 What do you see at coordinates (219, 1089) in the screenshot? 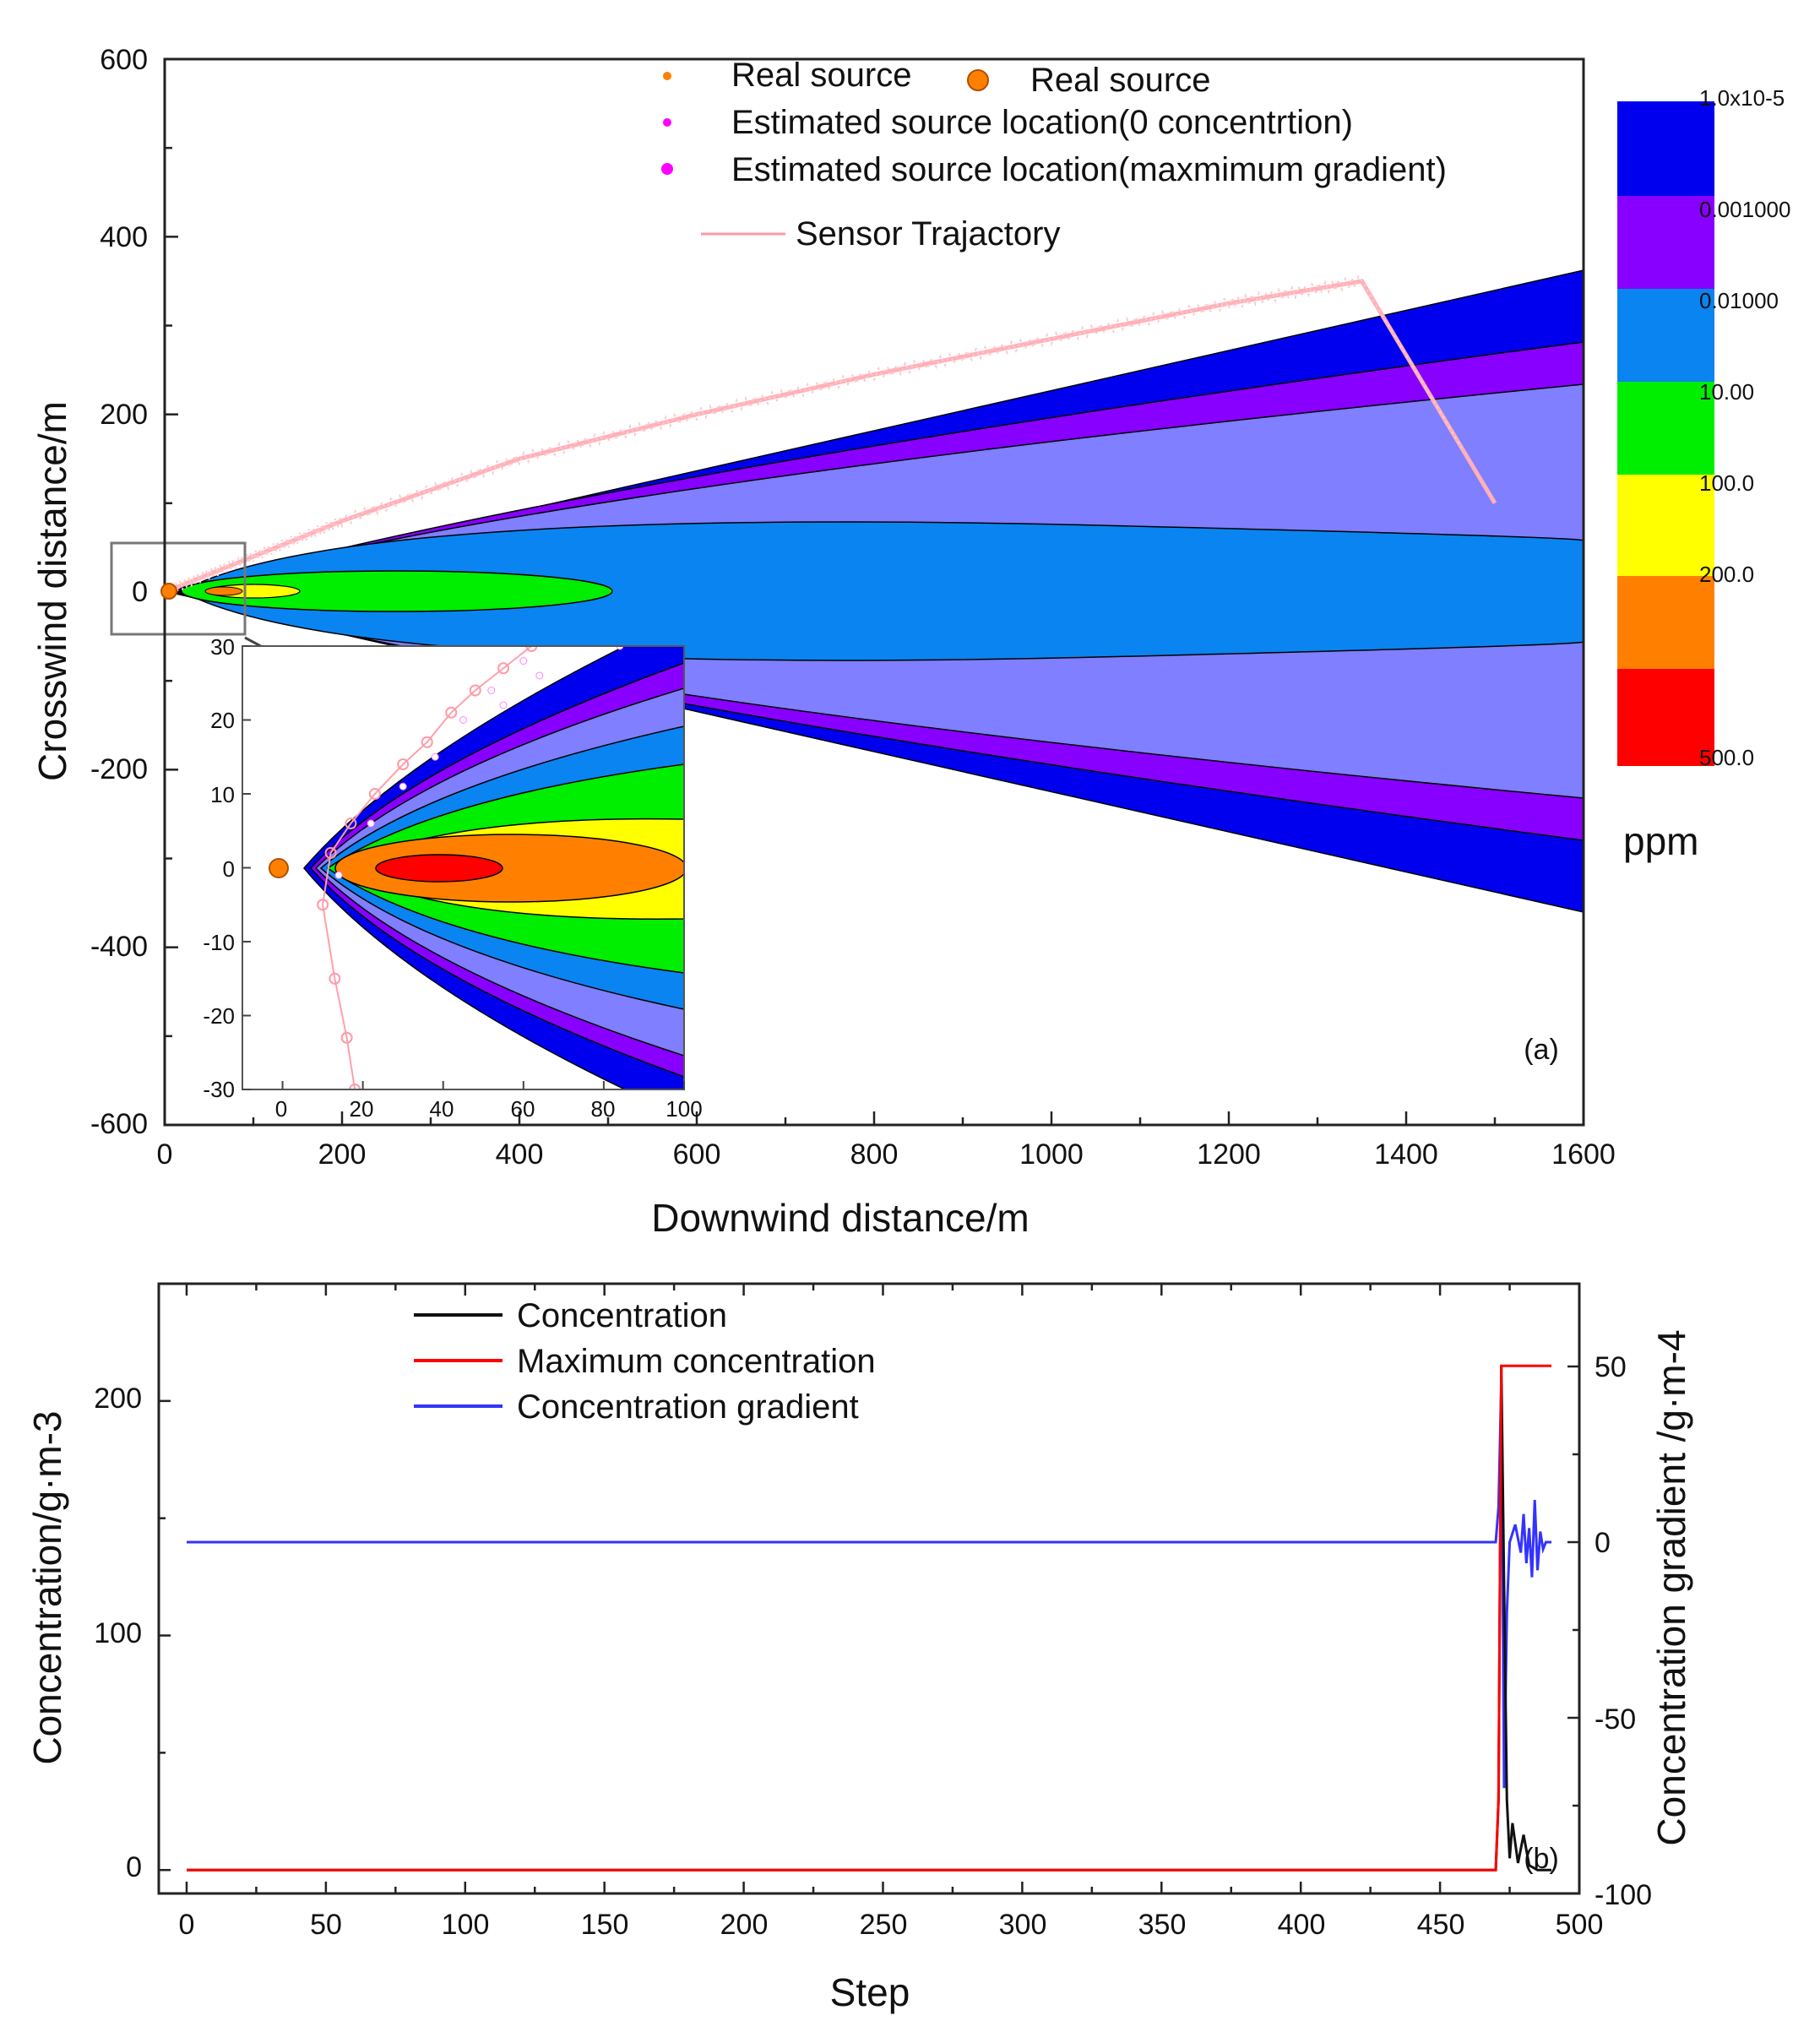
I see `inset-y-tick-neg30: -30` at bounding box center [219, 1089].